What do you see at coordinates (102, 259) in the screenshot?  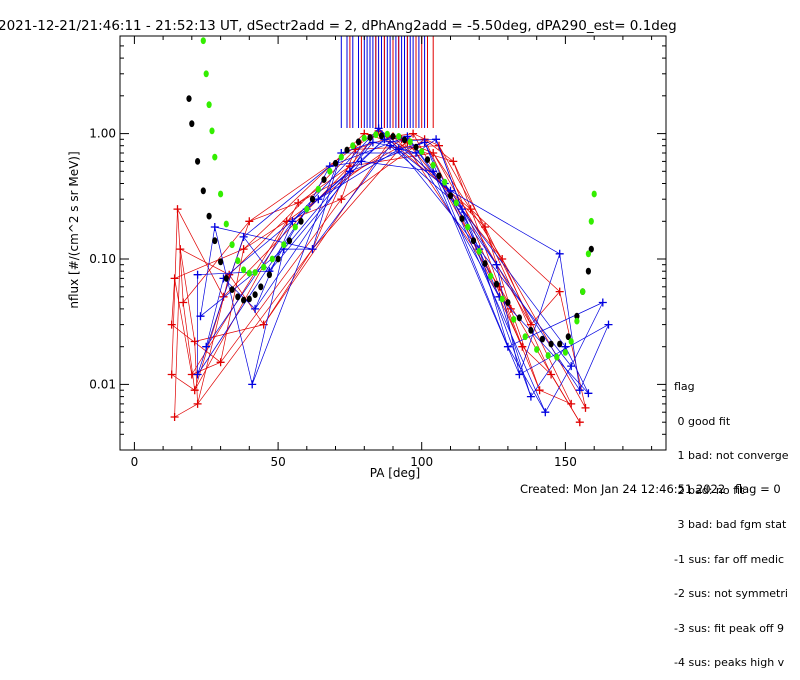 I see `y-tick-label: 0.10` at bounding box center [102, 259].